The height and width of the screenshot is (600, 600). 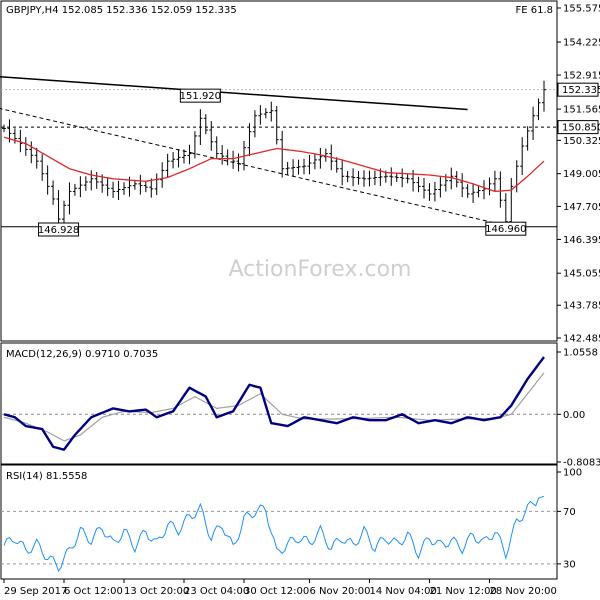 What do you see at coordinates (581, 43) in the screenshot?
I see `price-tick-label: 154.225` at bounding box center [581, 43].